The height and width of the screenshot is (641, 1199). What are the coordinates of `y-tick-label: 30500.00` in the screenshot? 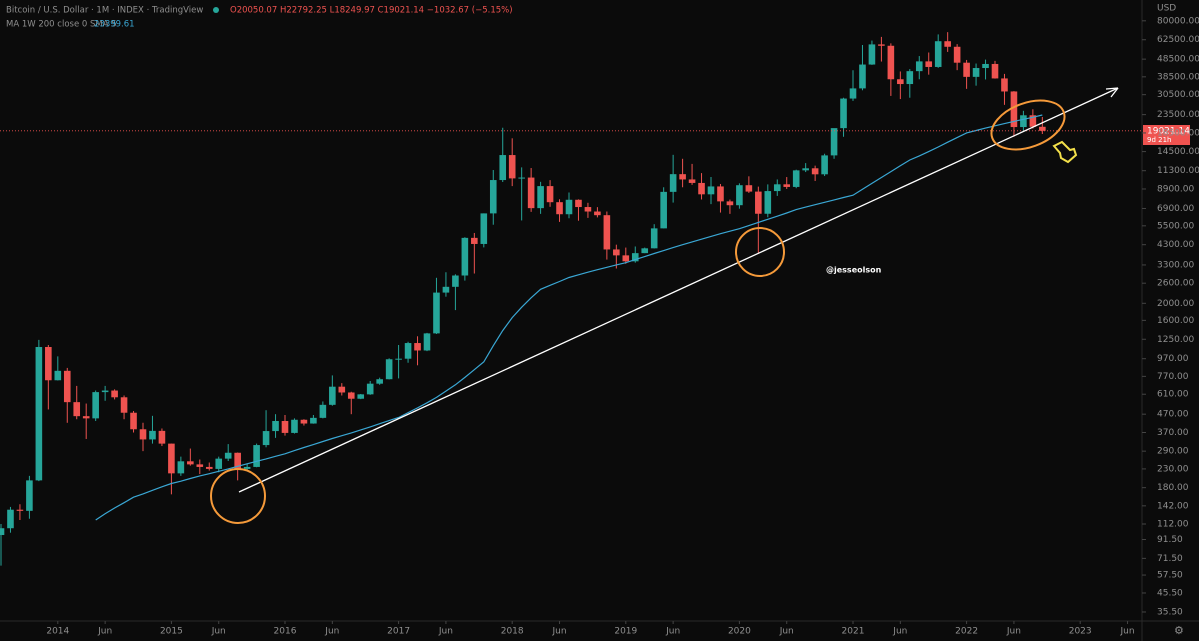 It's located at (1178, 95).